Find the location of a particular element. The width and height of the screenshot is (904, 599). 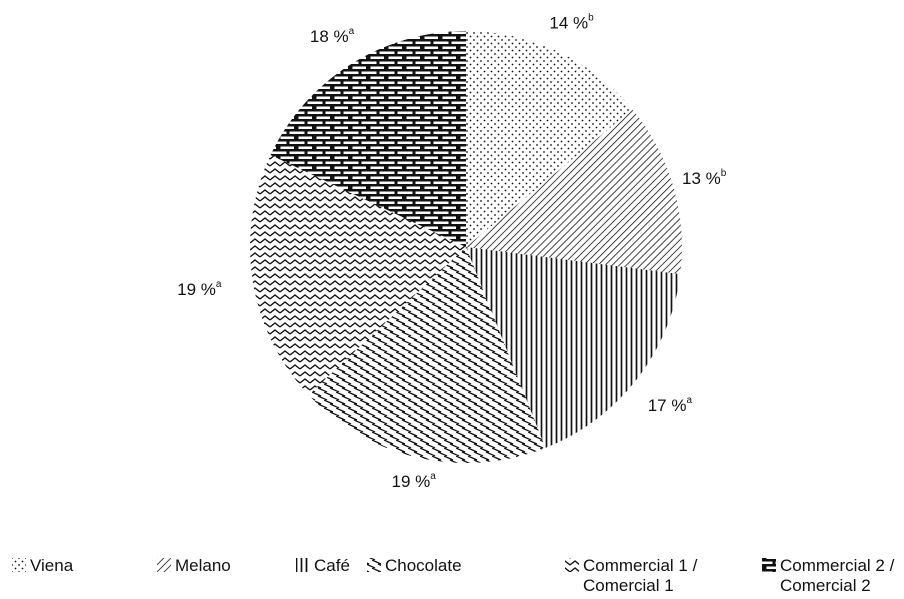

legend-label-line2-commercial-2: Comercial 2 is located at coordinates (825, 585).